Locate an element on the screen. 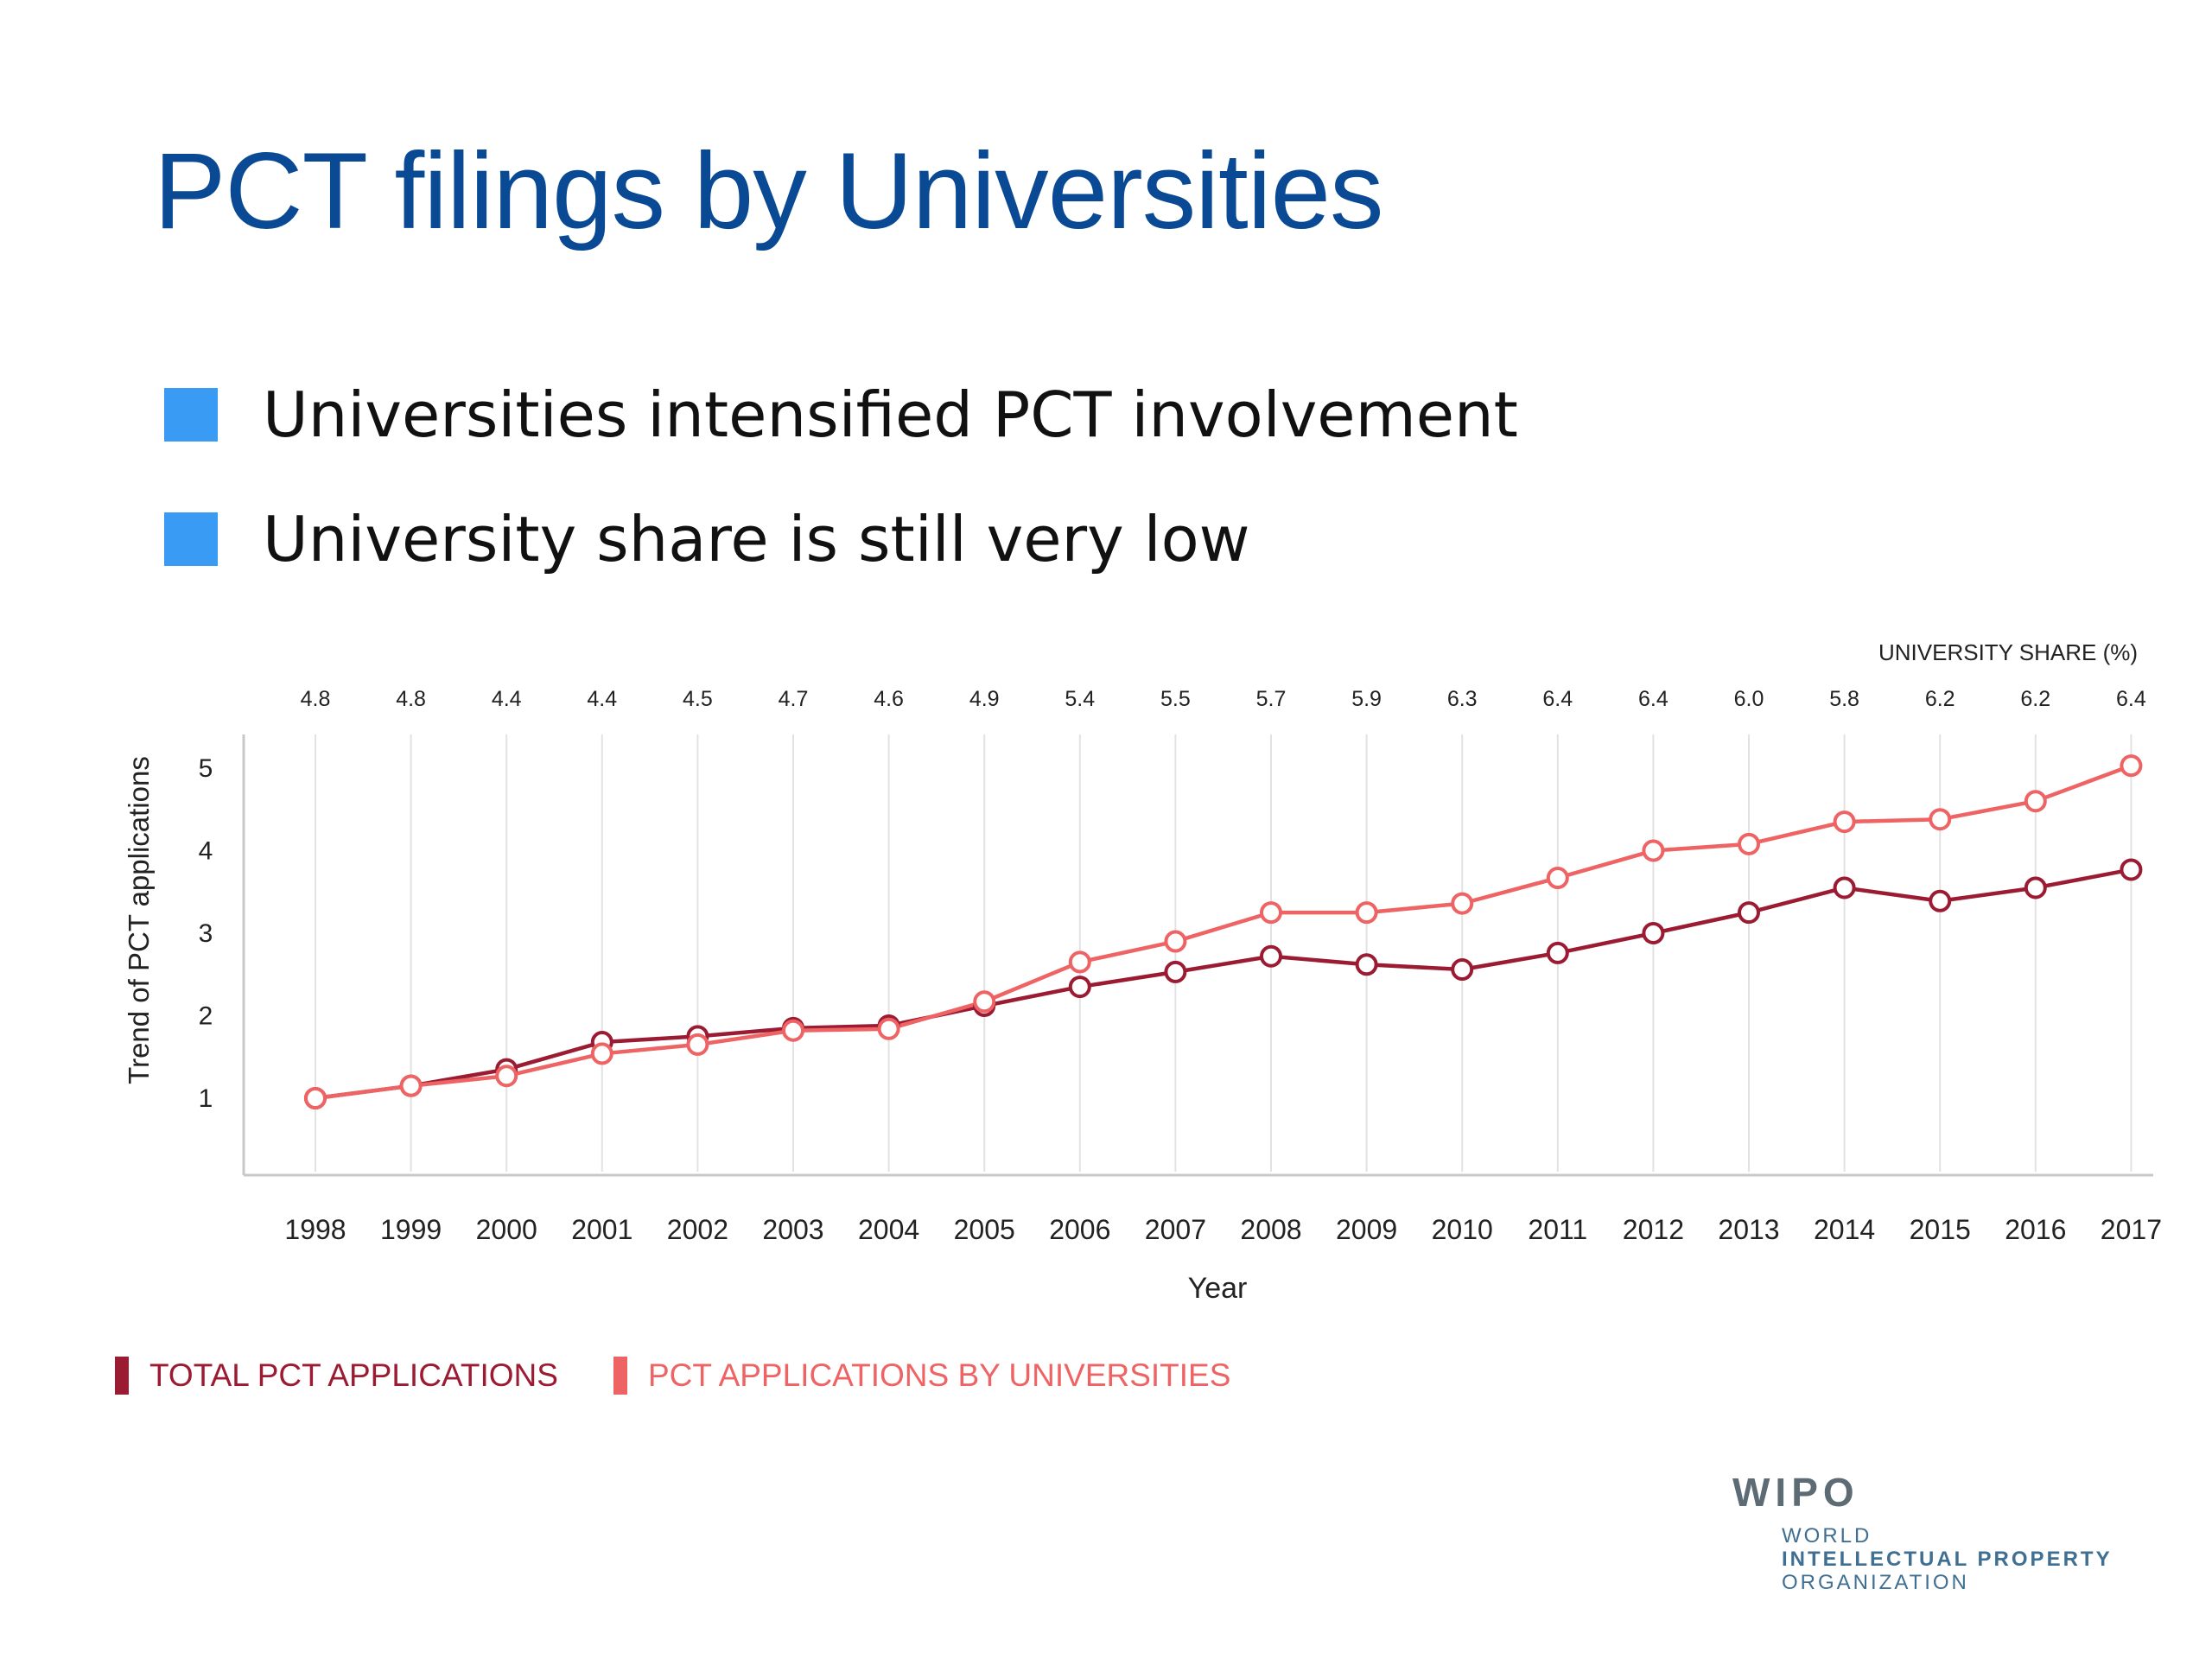  x-tick-label: 2012 is located at coordinates (1653, 1229).